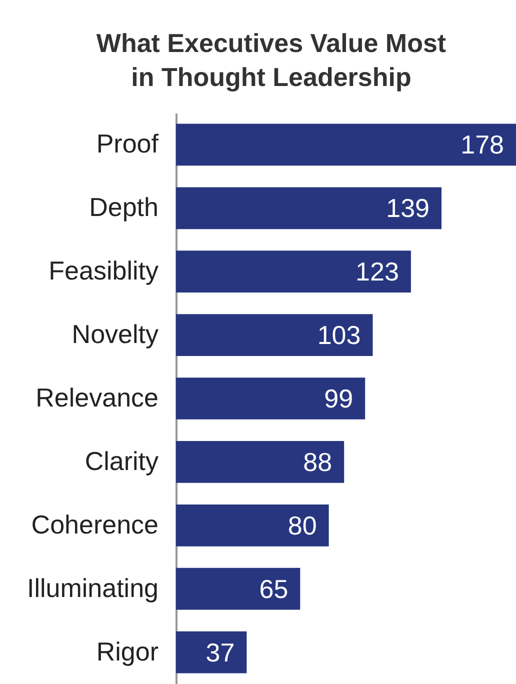  I want to click on y-tick-label: Rigor, so click(127, 651).